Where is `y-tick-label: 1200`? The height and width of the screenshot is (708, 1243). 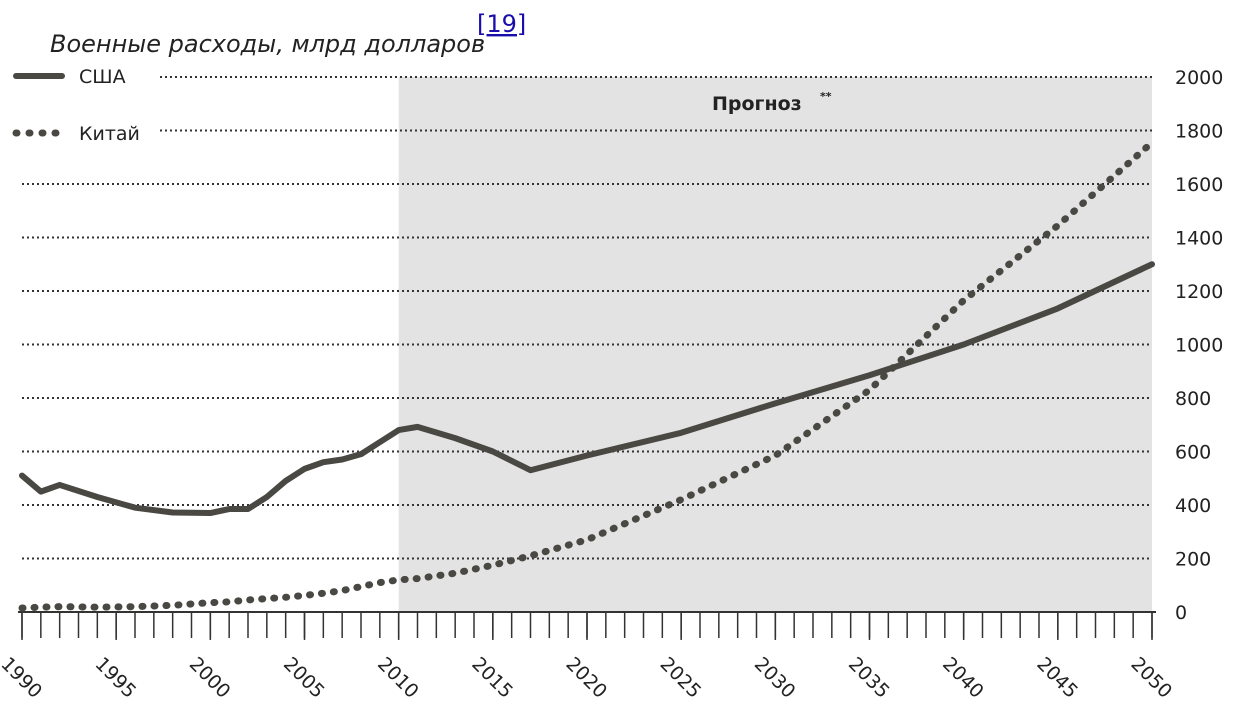
y-tick-label: 1200 is located at coordinates (1199, 292).